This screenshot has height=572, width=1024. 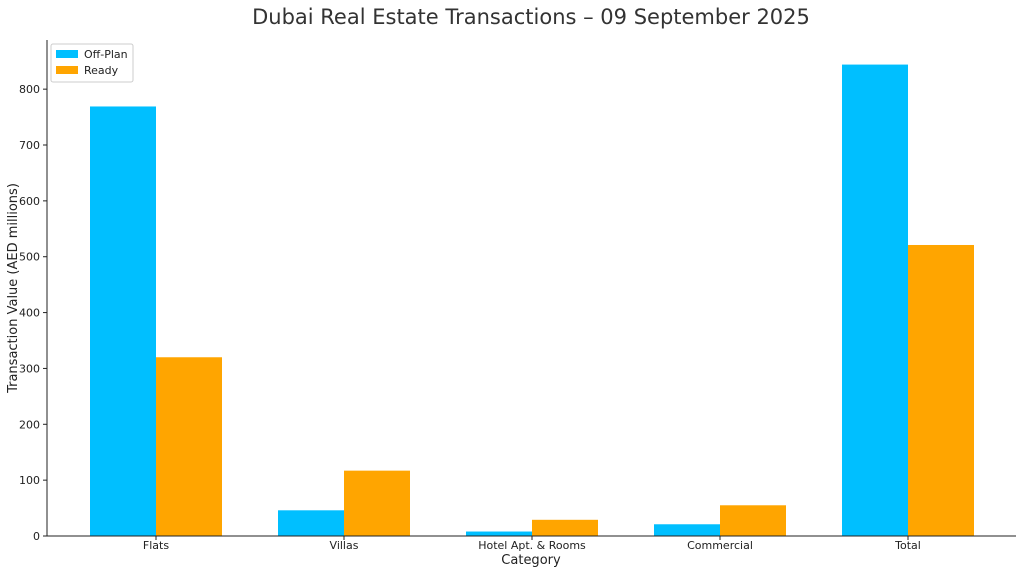 I want to click on legend: Off-Plan Ready, so click(x=92, y=63).